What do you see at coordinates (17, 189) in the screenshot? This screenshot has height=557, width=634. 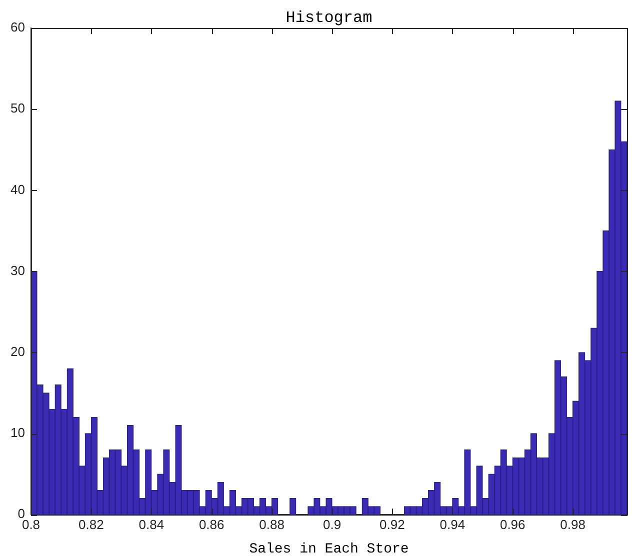 I see `y-tick-label: 40` at bounding box center [17, 189].